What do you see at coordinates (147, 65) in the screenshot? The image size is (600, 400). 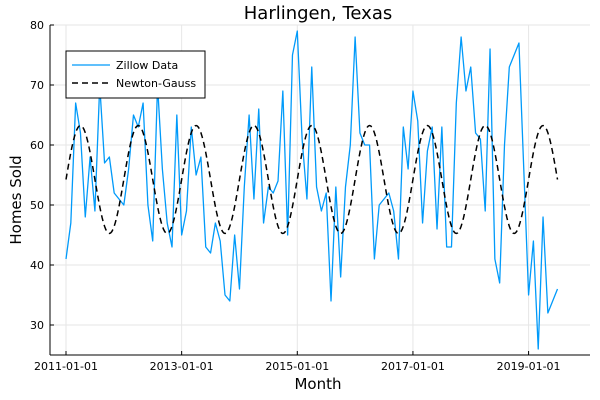 I see `legend-label-zillow: Zillow Data` at bounding box center [147, 65].